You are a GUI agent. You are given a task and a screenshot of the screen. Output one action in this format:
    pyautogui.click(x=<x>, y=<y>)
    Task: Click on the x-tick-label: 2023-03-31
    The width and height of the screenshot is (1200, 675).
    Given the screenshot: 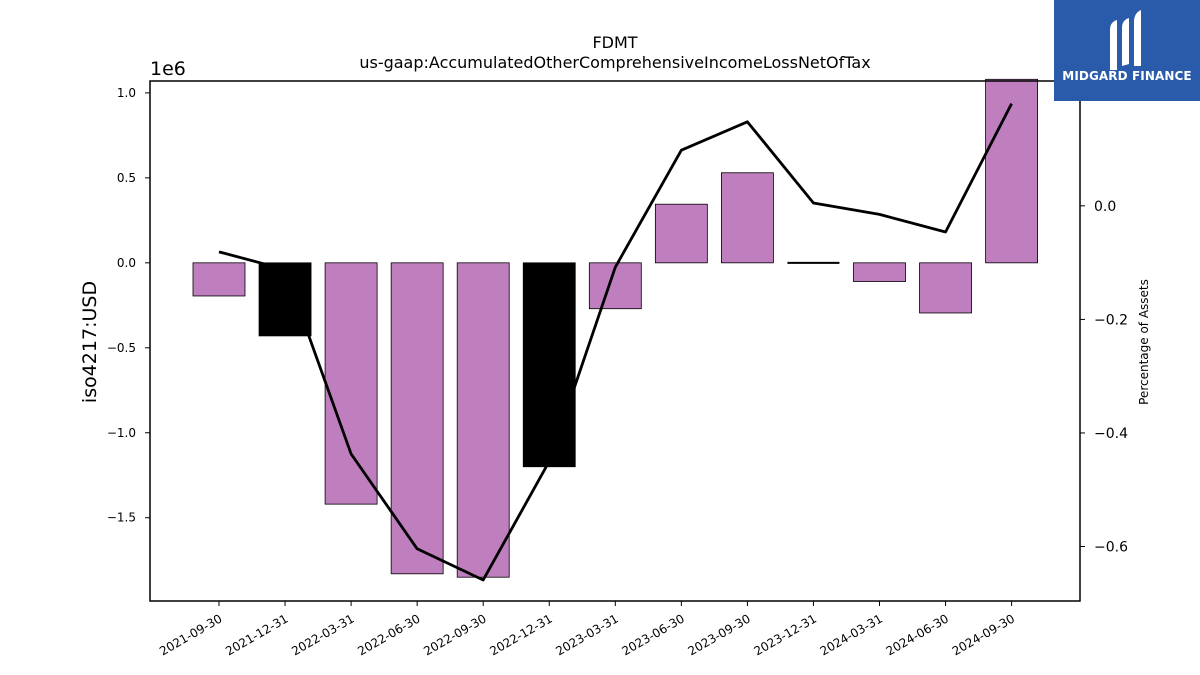 What is the action you would take?
    pyautogui.click(x=586, y=634)
    